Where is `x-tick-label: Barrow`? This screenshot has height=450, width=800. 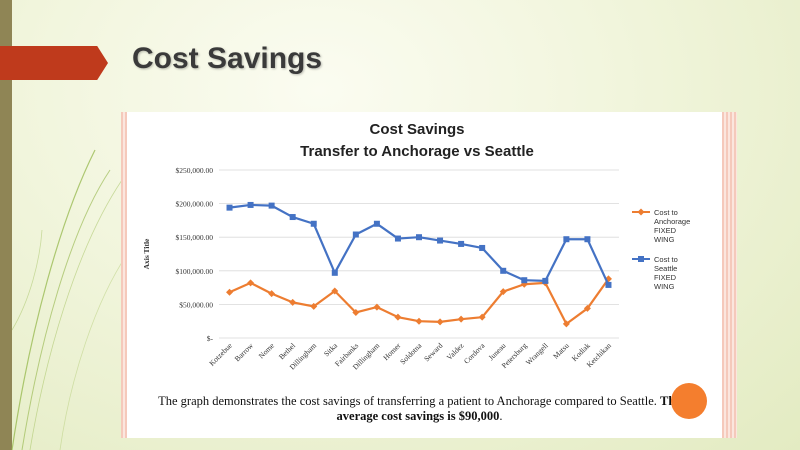 x-tick-label: Barrow is located at coordinates (244, 352).